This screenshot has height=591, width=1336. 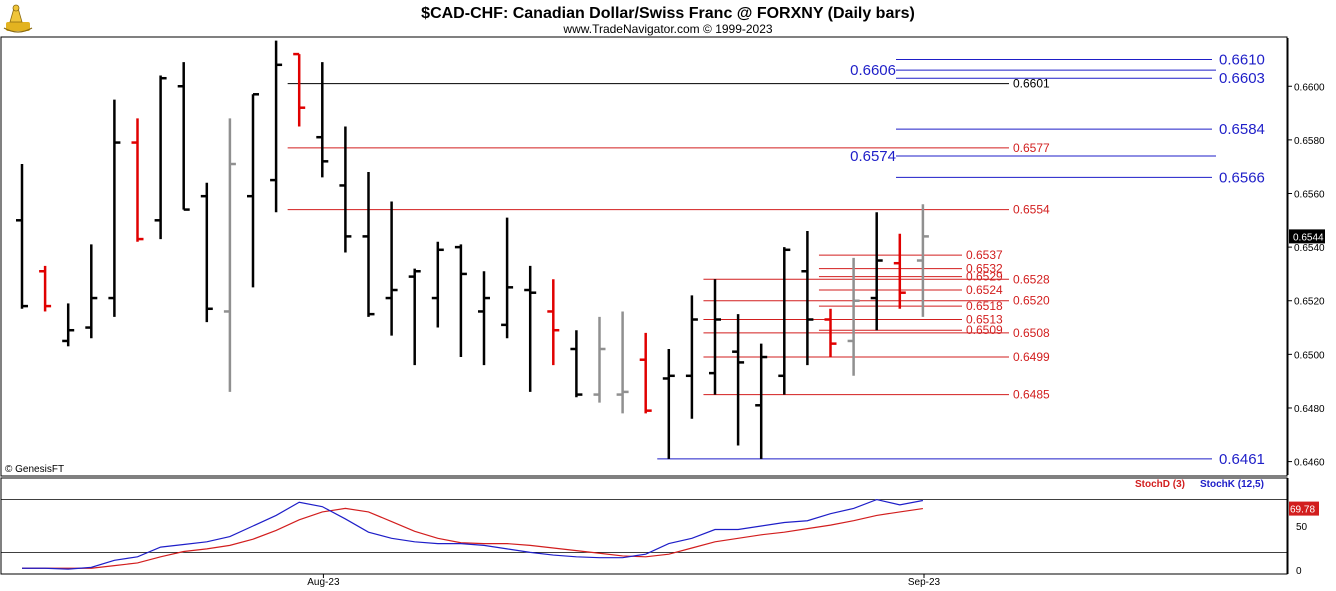 What do you see at coordinates (1160, 484) in the screenshot?
I see `legend-stochd: StochD (3)` at bounding box center [1160, 484].